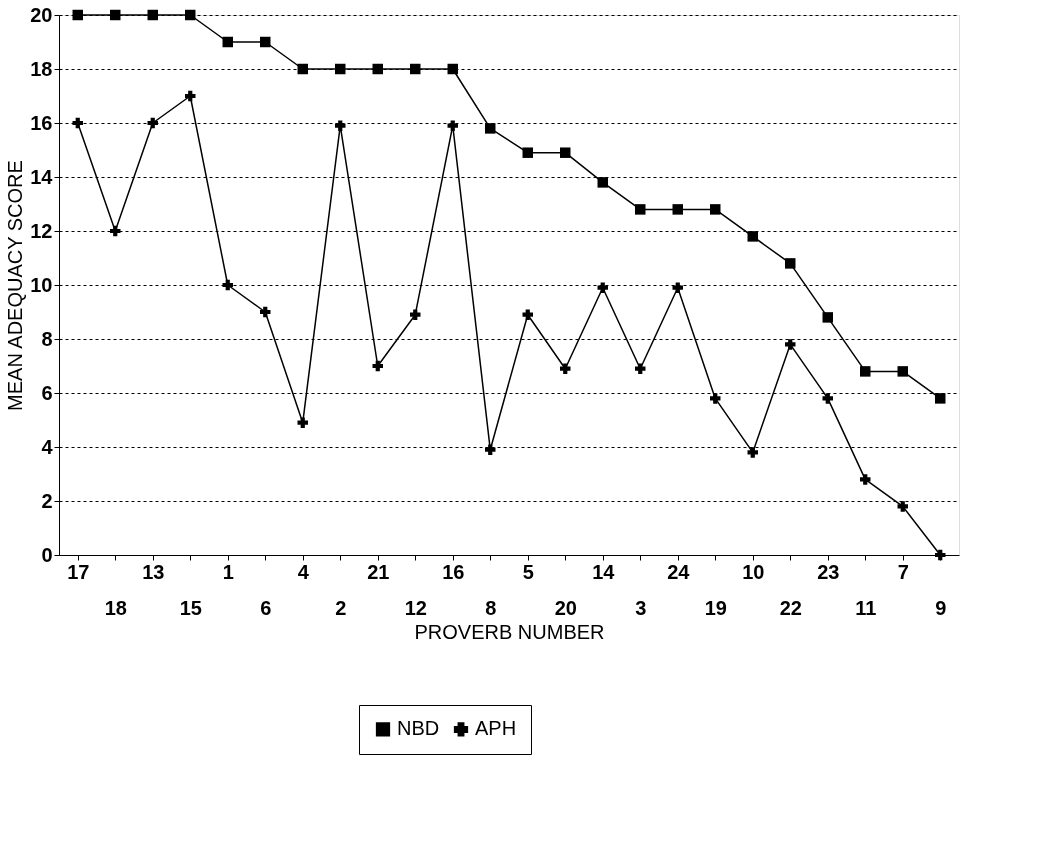  I want to click on y-tick-label: 20, so click(41, 14).